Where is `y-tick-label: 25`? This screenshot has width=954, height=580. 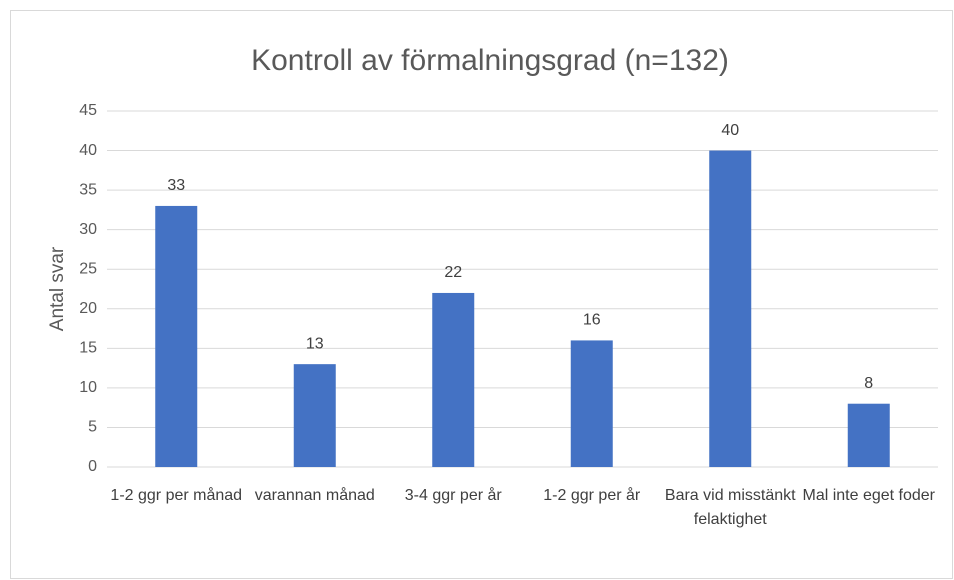 y-tick-label: 25 is located at coordinates (88, 268).